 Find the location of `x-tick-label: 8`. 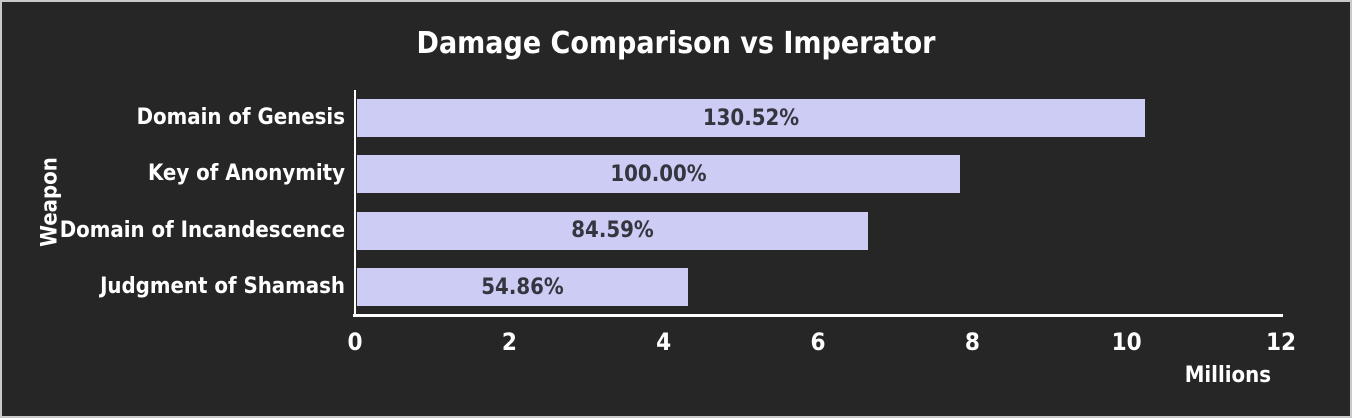

x-tick-label: 8 is located at coordinates (972, 342).